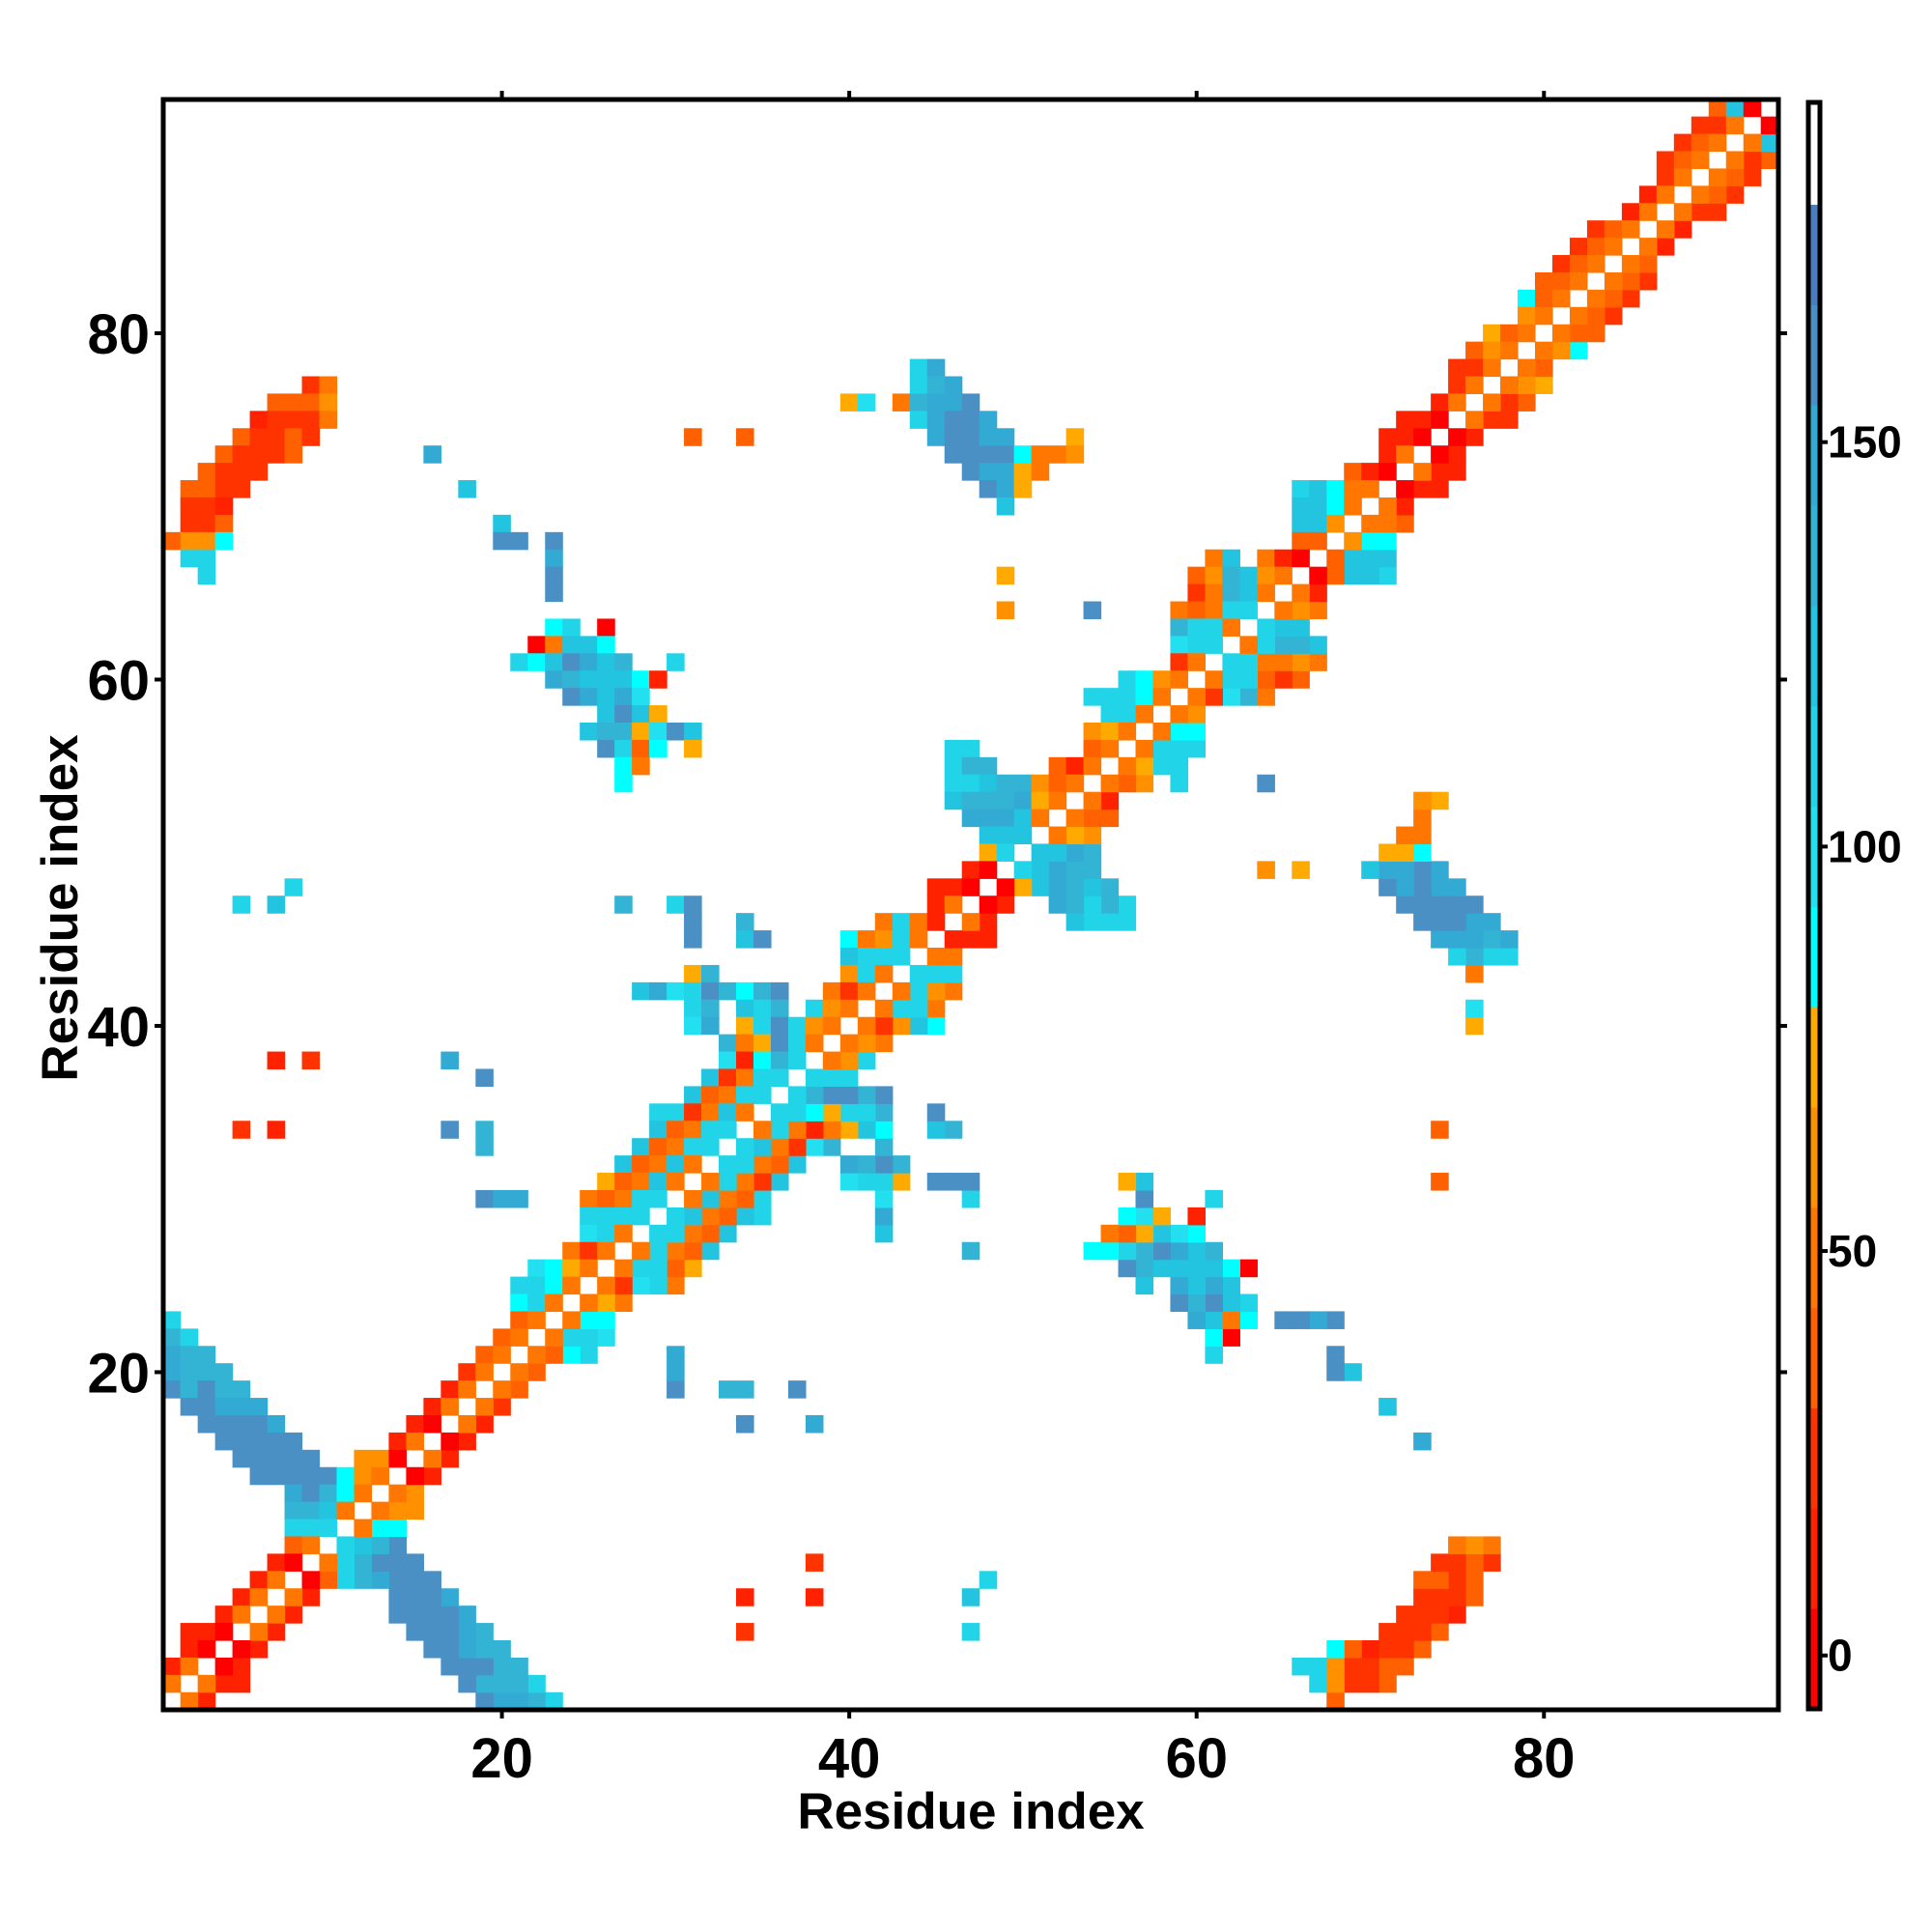 The image size is (1932, 1932). Describe the element at coordinates (1814, 1258) in the screenshot. I see `colorbar-band` at that location.